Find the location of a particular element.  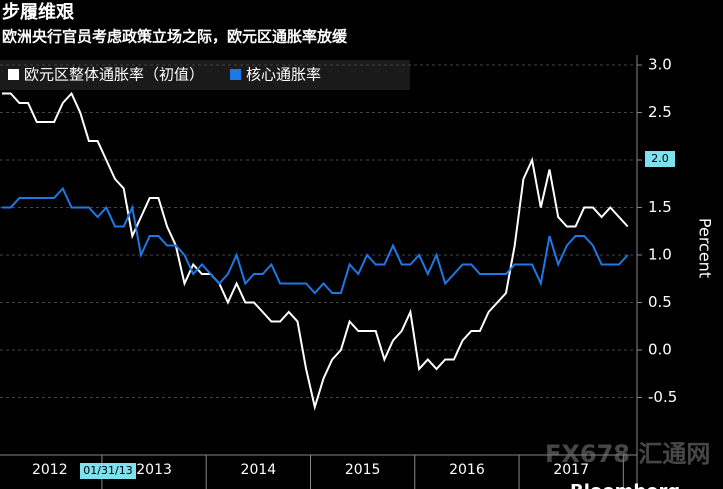

chart-title: 步履维艰 is located at coordinates (38, 12).